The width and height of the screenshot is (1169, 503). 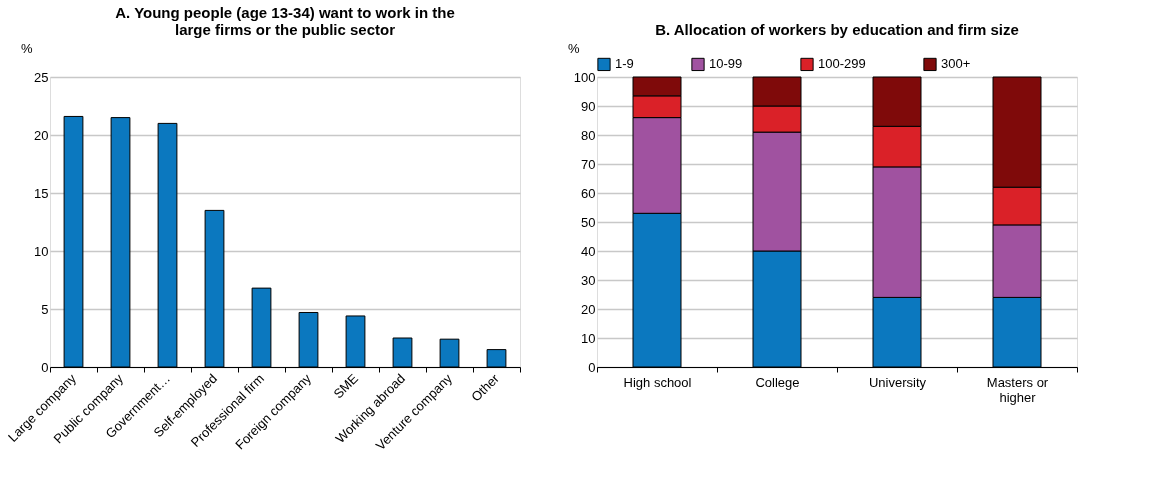 I want to click on chart-title: B. Allocation of workers by education and firm size, so click(x=837, y=29).